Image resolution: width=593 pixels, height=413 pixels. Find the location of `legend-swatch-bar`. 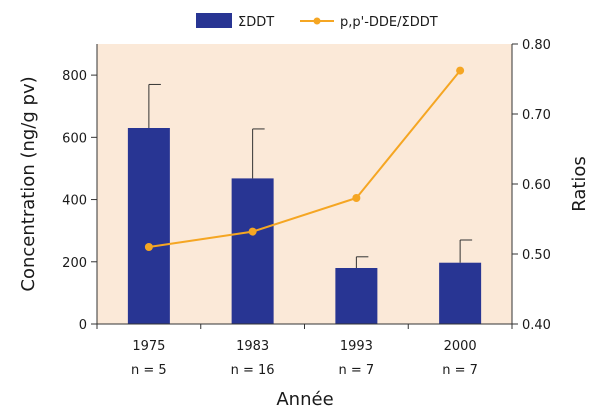

legend-swatch-bar is located at coordinates (214, 20).